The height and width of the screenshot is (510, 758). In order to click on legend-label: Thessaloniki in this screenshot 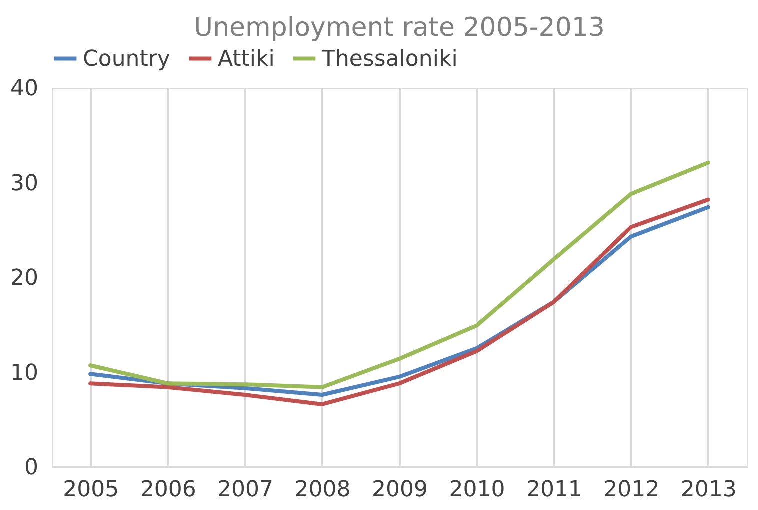, I will do `click(389, 59)`.